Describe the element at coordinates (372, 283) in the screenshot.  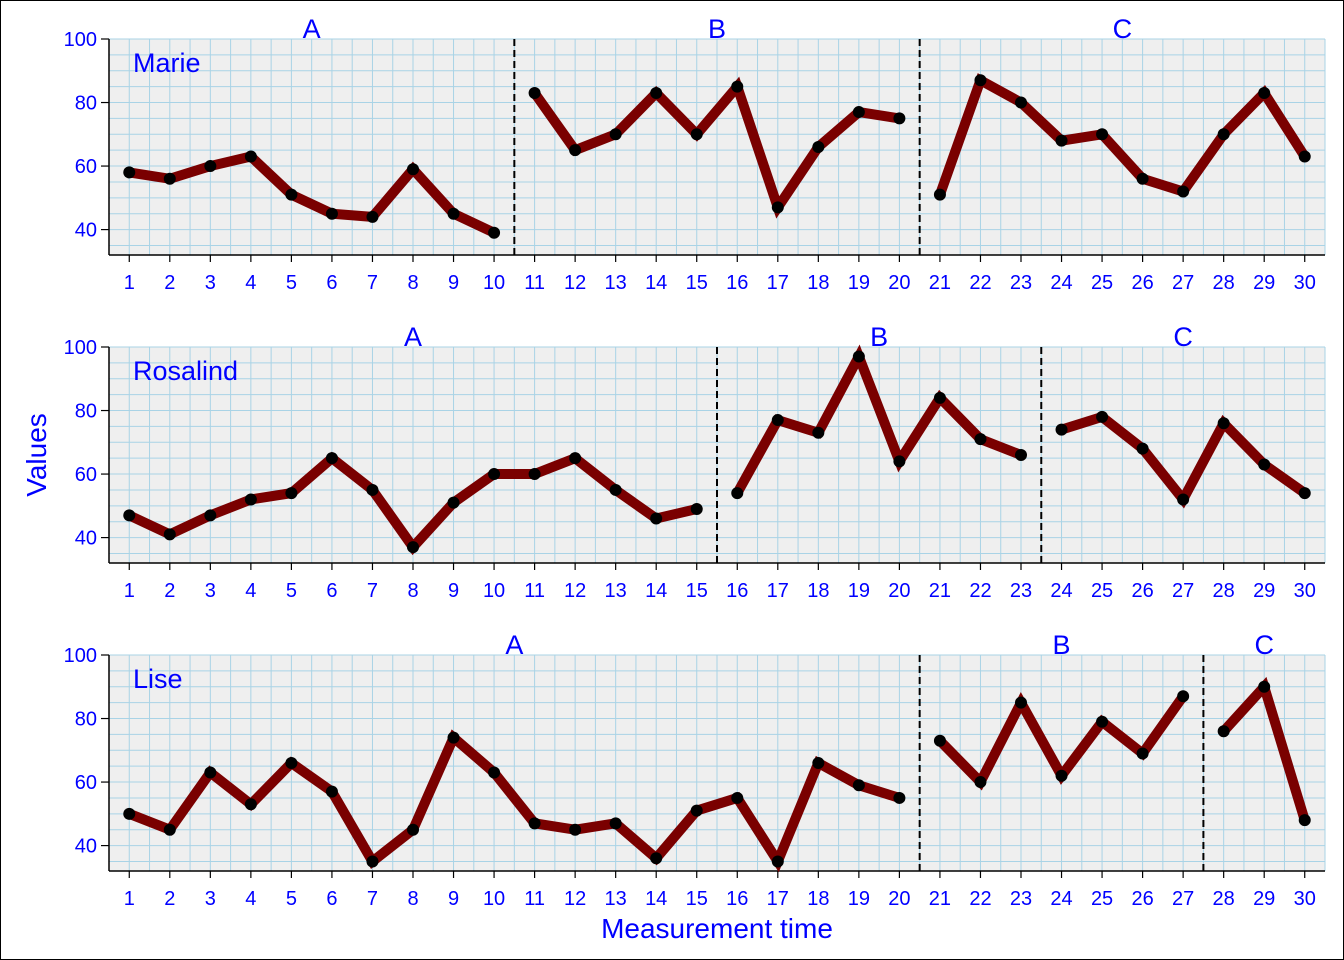
I see `x-tick-label: 7` at that location.